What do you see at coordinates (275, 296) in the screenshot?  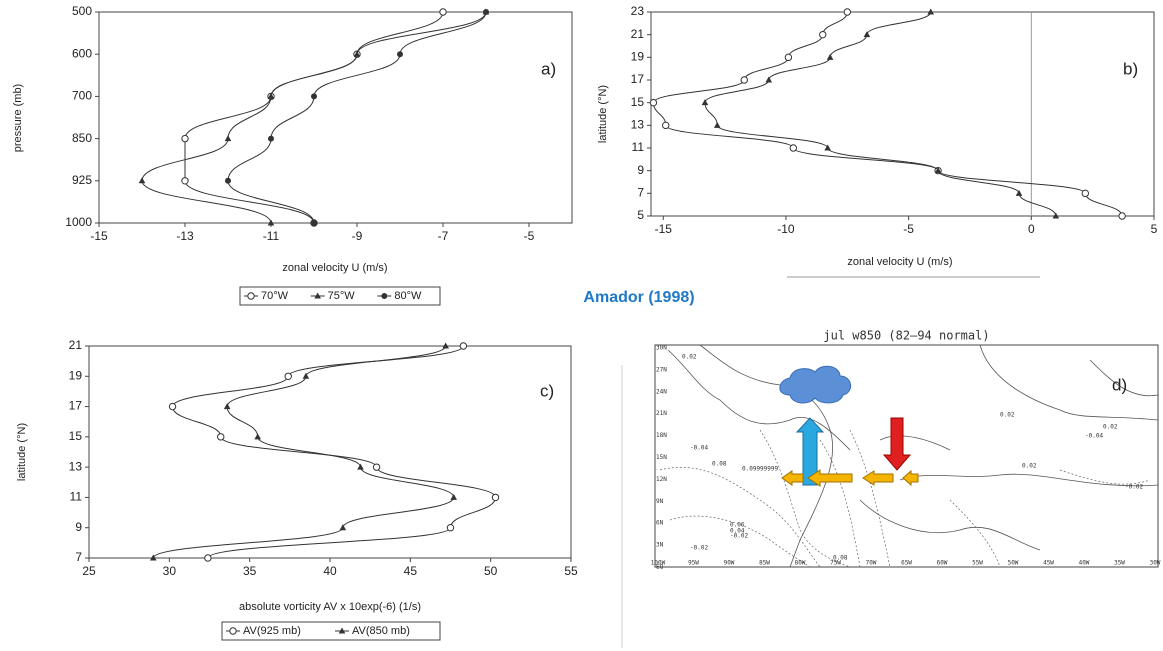 I see `legend-label: 70°W` at bounding box center [275, 296].